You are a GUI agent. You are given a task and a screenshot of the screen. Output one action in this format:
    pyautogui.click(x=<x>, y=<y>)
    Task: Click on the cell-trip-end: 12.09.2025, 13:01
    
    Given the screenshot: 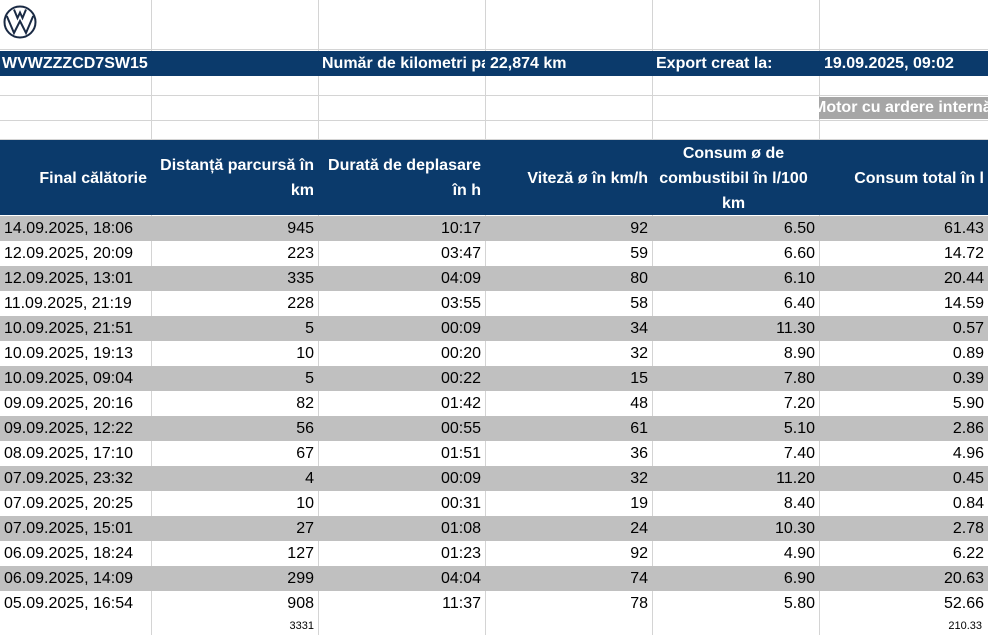 What is the action you would take?
    pyautogui.click(x=69, y=278)
    